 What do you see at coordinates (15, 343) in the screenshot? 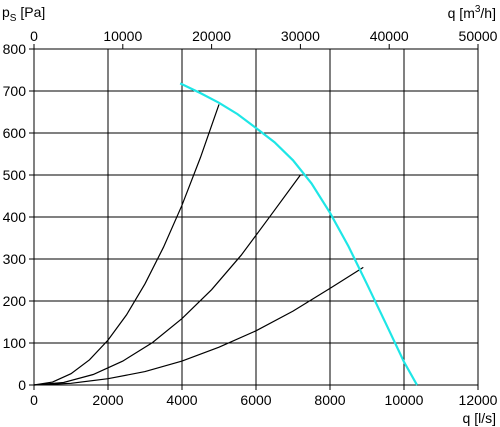
I see `y-tick-label-1: 100` at bounding box center [15, 343].